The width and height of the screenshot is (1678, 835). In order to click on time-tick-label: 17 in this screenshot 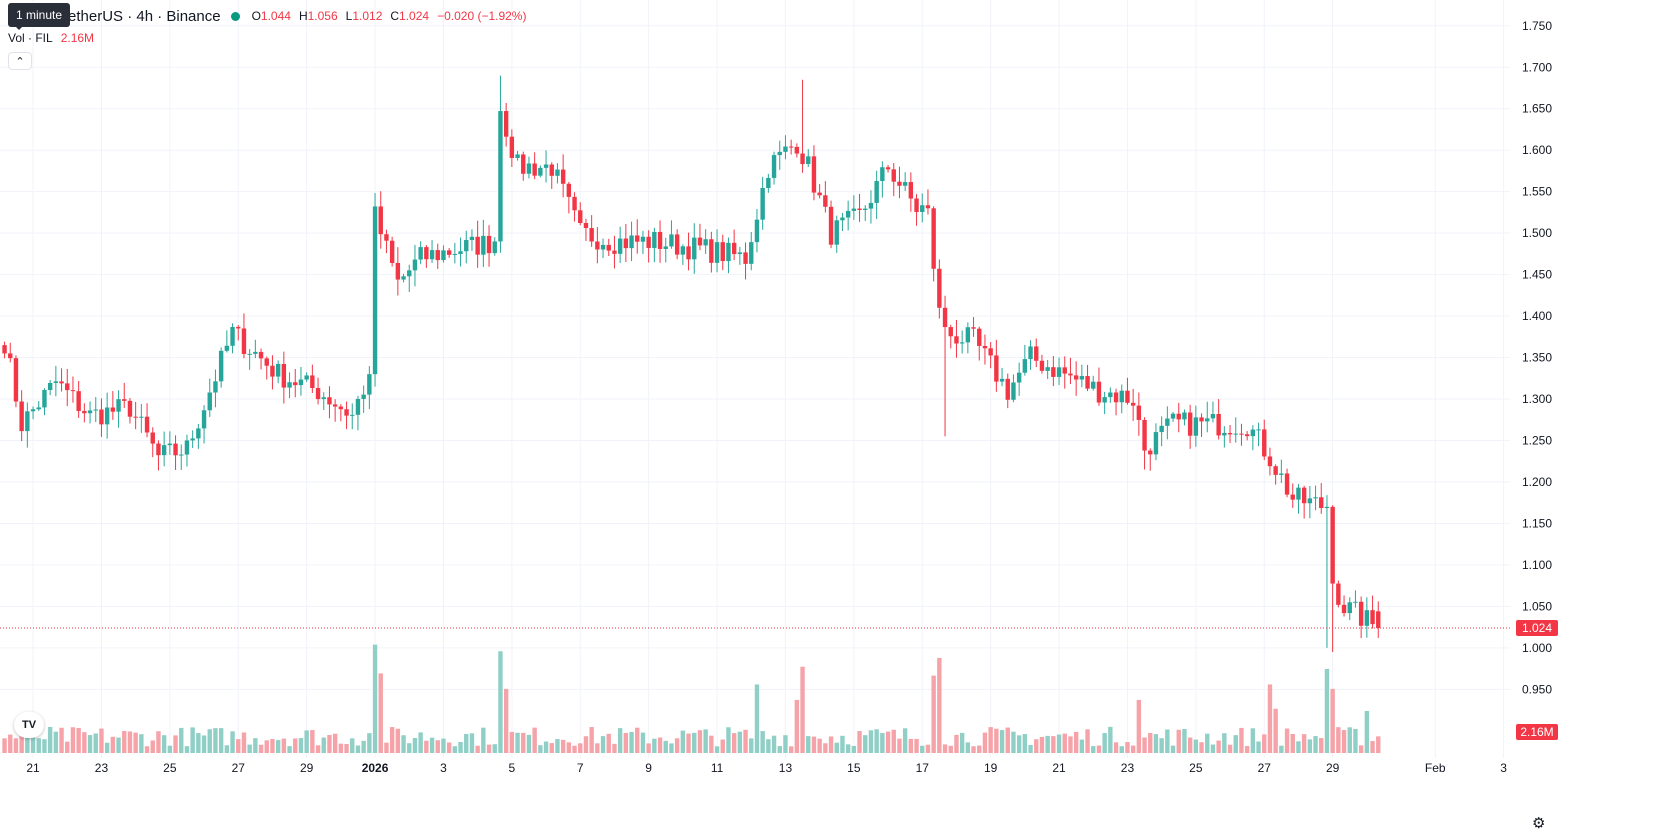, I will do `click(923, 768)`.